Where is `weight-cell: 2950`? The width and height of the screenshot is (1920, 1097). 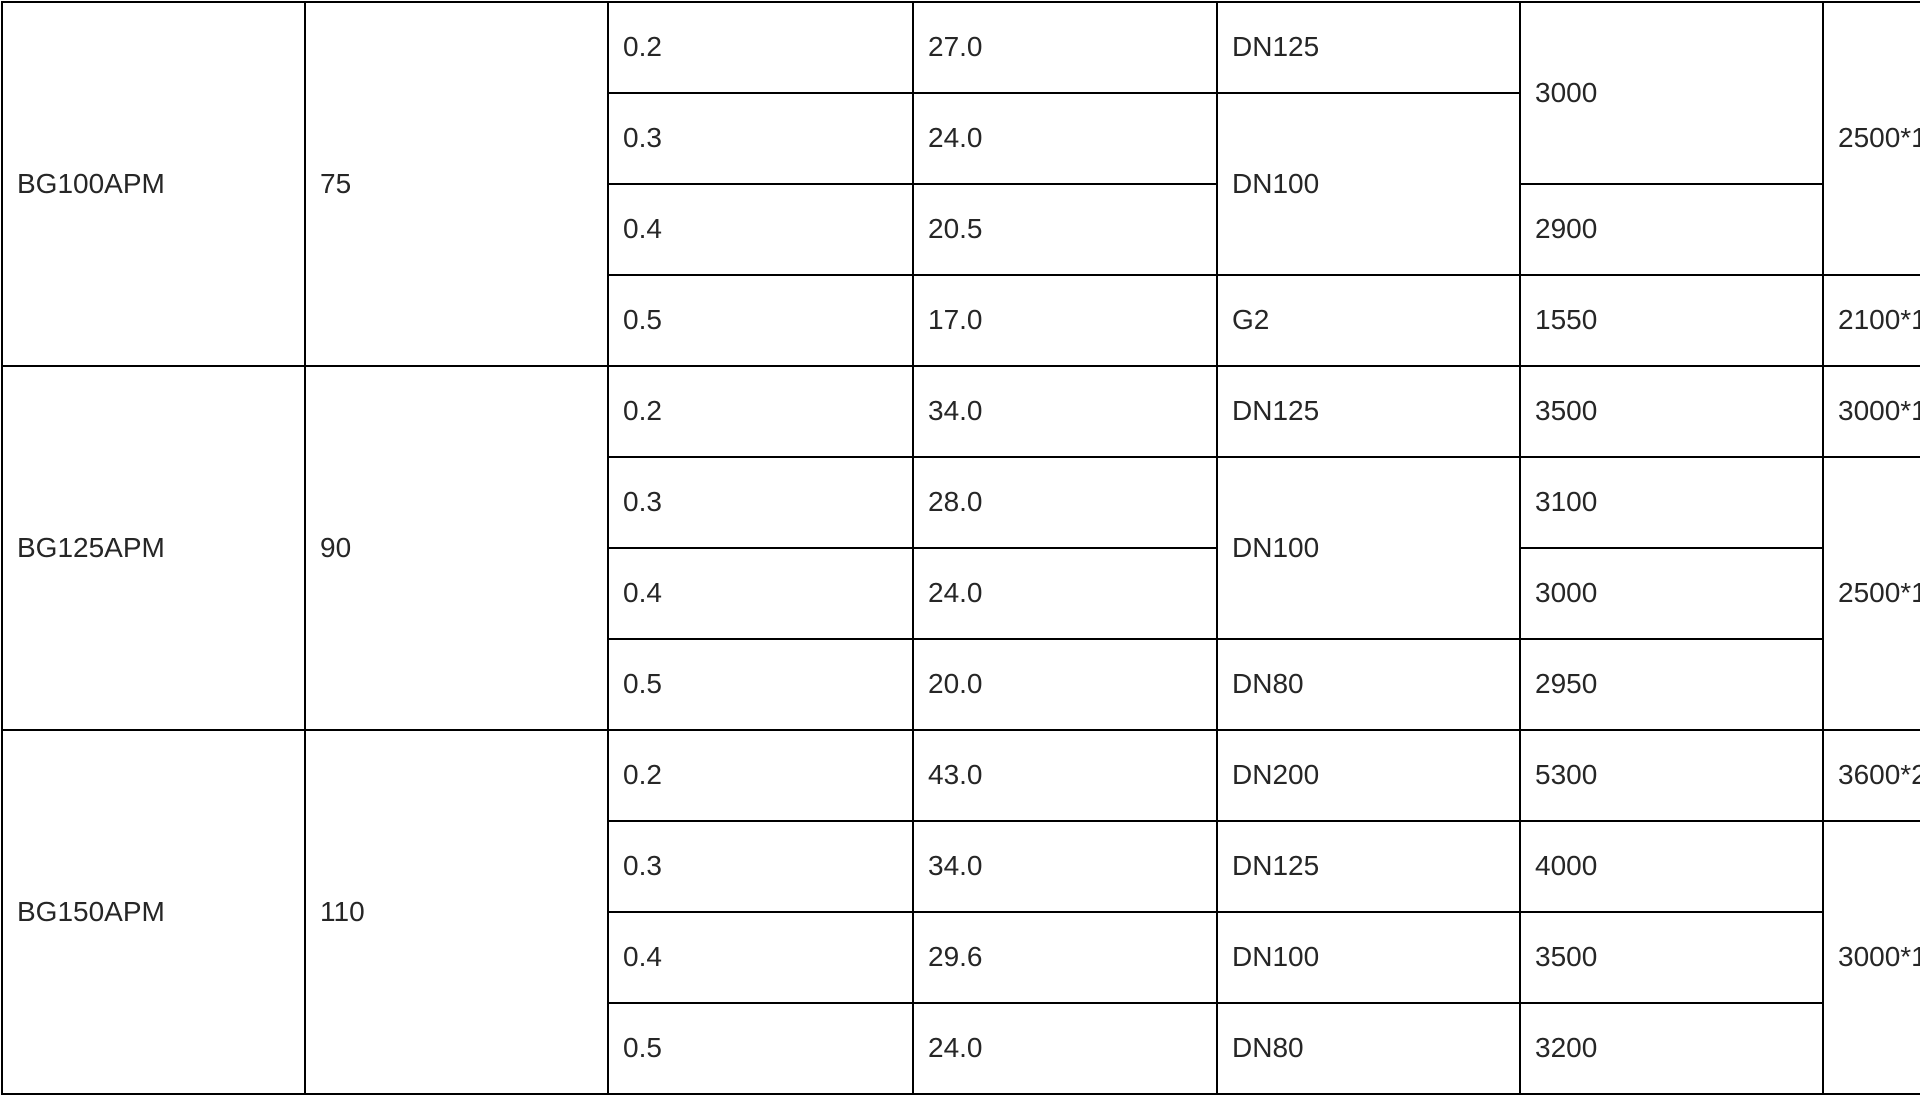
weight-cell: 2950 is located at coordinates (1671, 684).